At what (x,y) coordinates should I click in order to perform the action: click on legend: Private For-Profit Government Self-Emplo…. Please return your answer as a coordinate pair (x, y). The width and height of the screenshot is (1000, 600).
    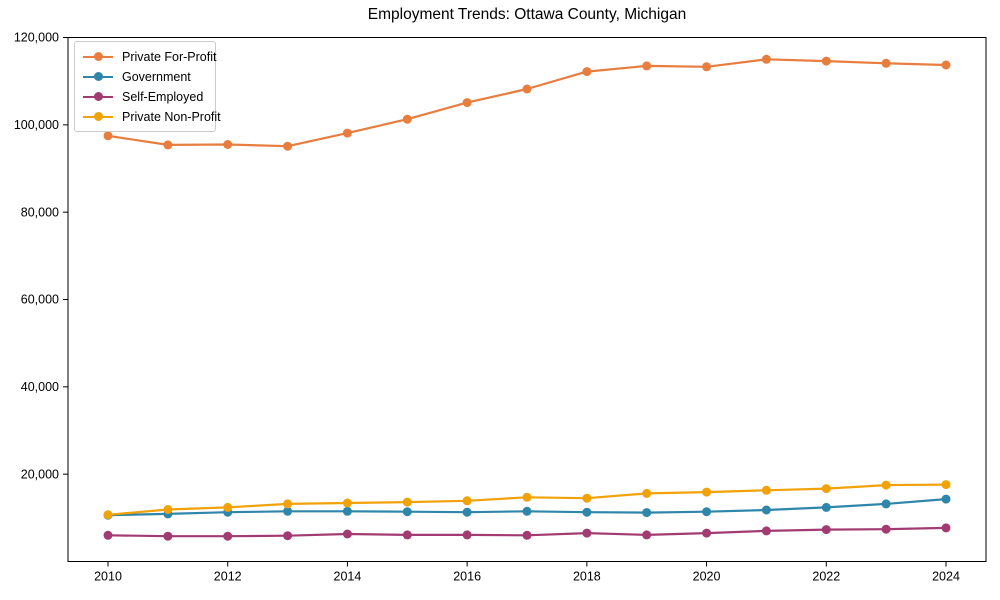
    Looking at the image, I should click on (147, 86).